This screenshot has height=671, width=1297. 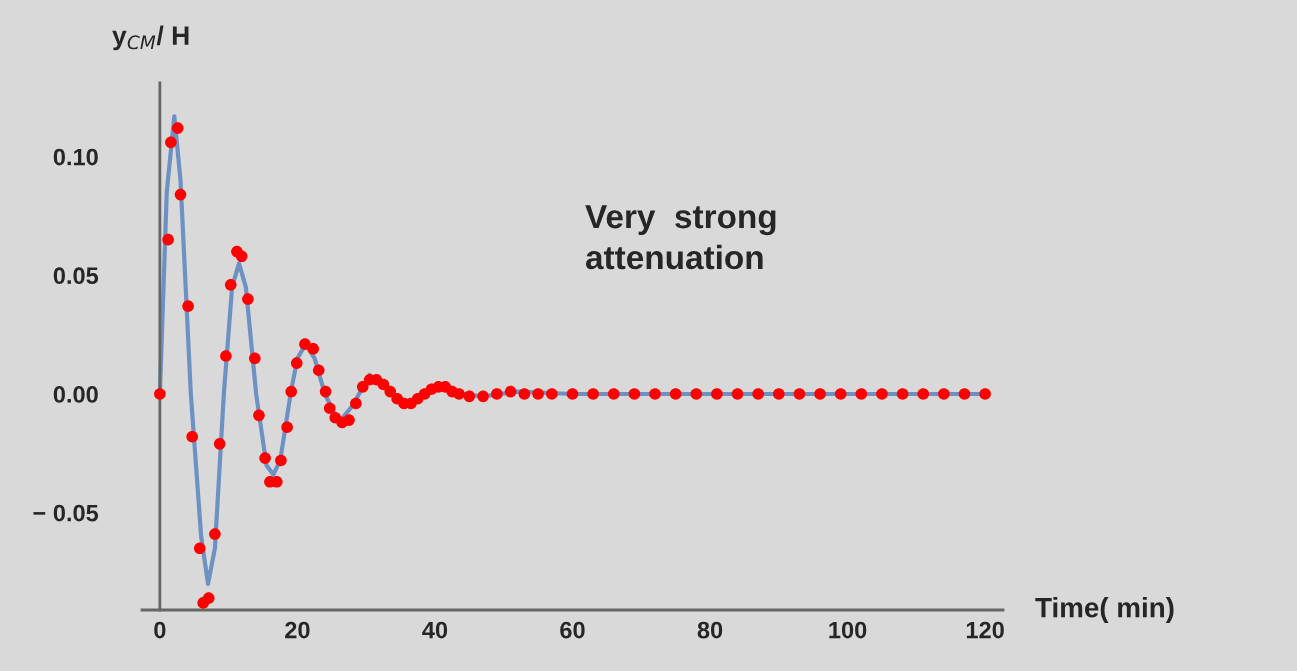 What do you see at coordinates (710, 630) in the screenshot?
I see `x-tick-label: 80` at bounding box center [710, 630].